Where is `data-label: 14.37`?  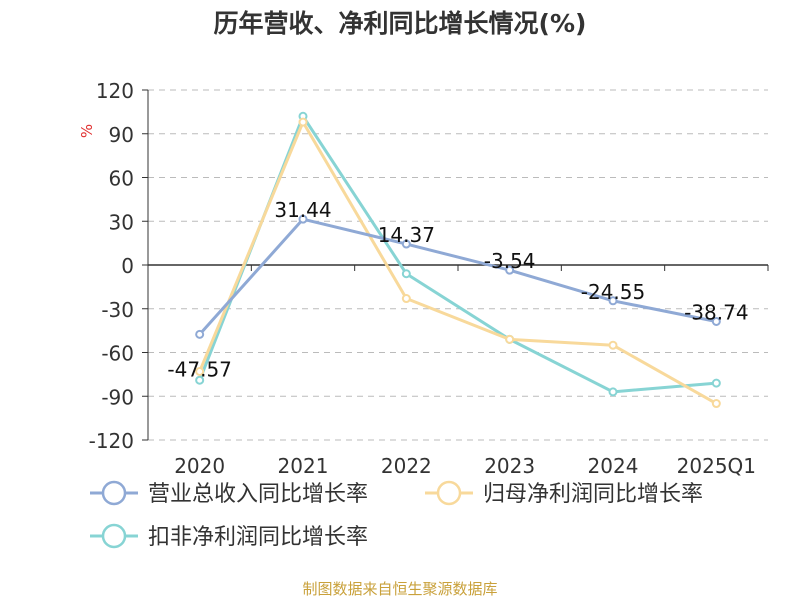 data-label: 14.37 is located at coordinates (406, 235).